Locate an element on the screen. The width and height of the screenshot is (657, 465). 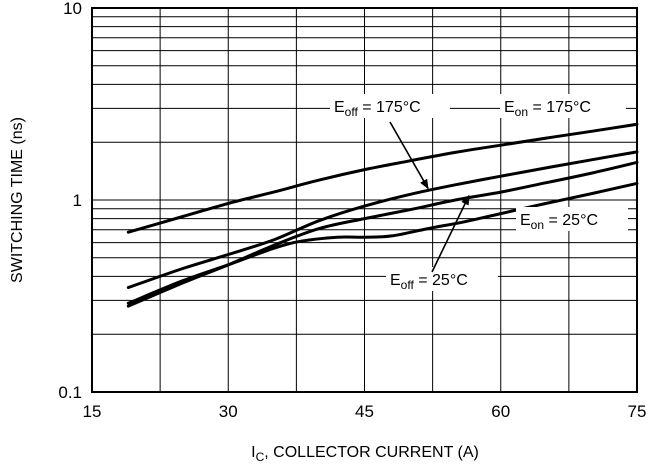
series-label-eoff-25: Eoff = 25°C is located at coordinates (429, 282).